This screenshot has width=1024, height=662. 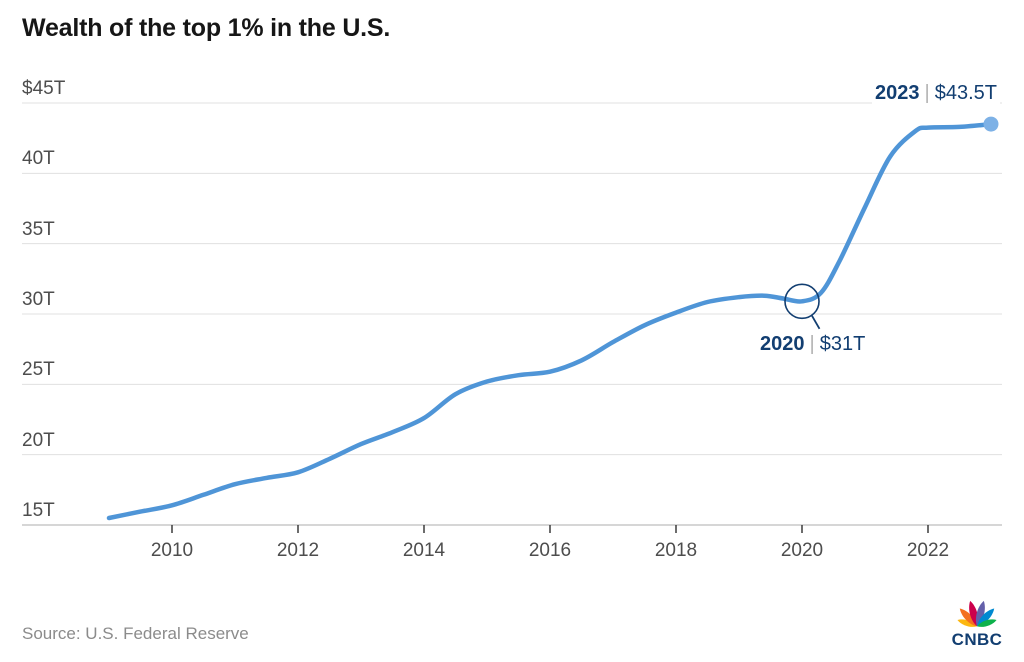 What do you see at coordinates (206, 28) in the screenshot?
I see `chart-title: Wealth of the top 1% in the U.S.` at bounding box center [206, 28].